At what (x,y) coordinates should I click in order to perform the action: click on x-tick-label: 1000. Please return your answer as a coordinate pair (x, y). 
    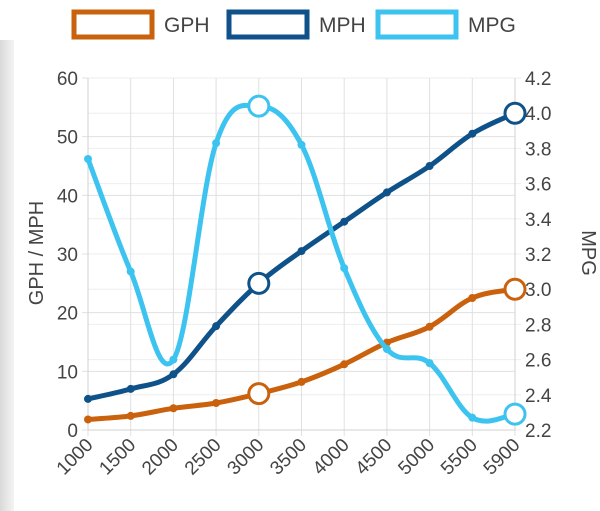
    Looking at the image, I should click on (75, 457).